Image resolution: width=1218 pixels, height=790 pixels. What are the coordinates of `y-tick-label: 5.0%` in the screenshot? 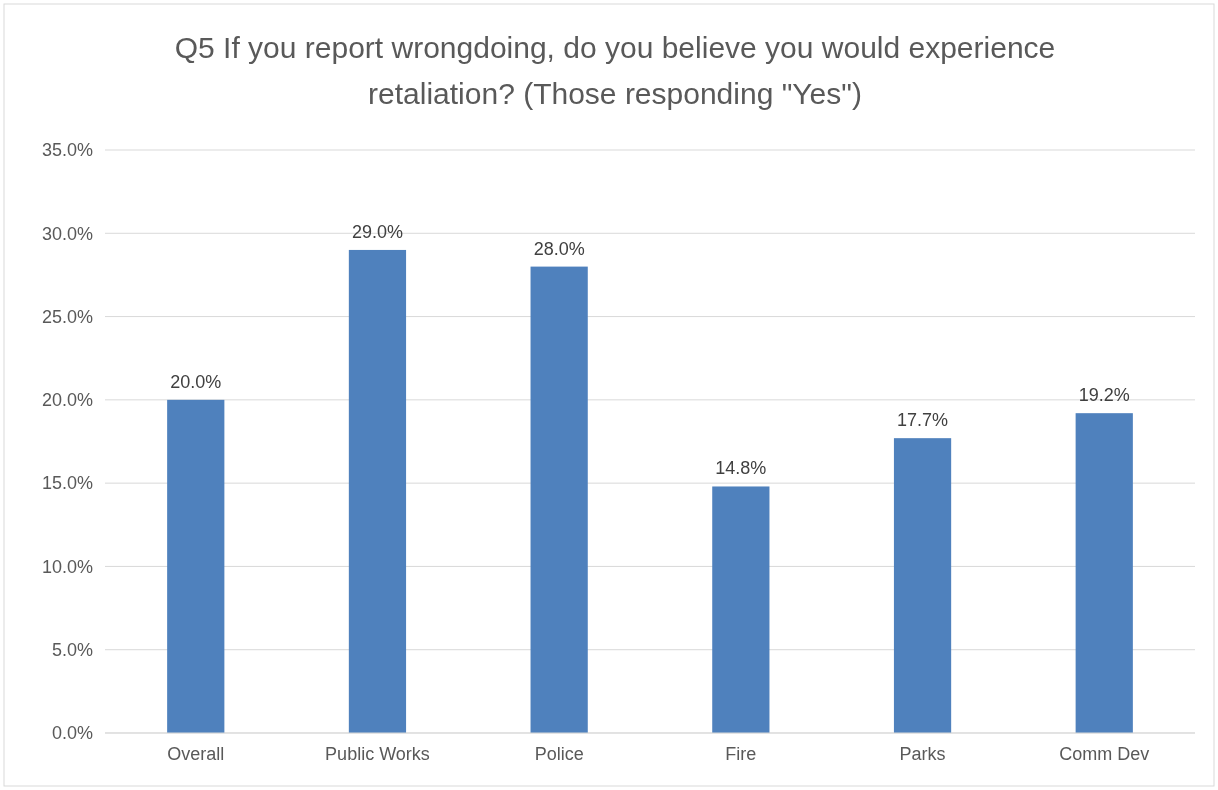 It's located at (72, 649).